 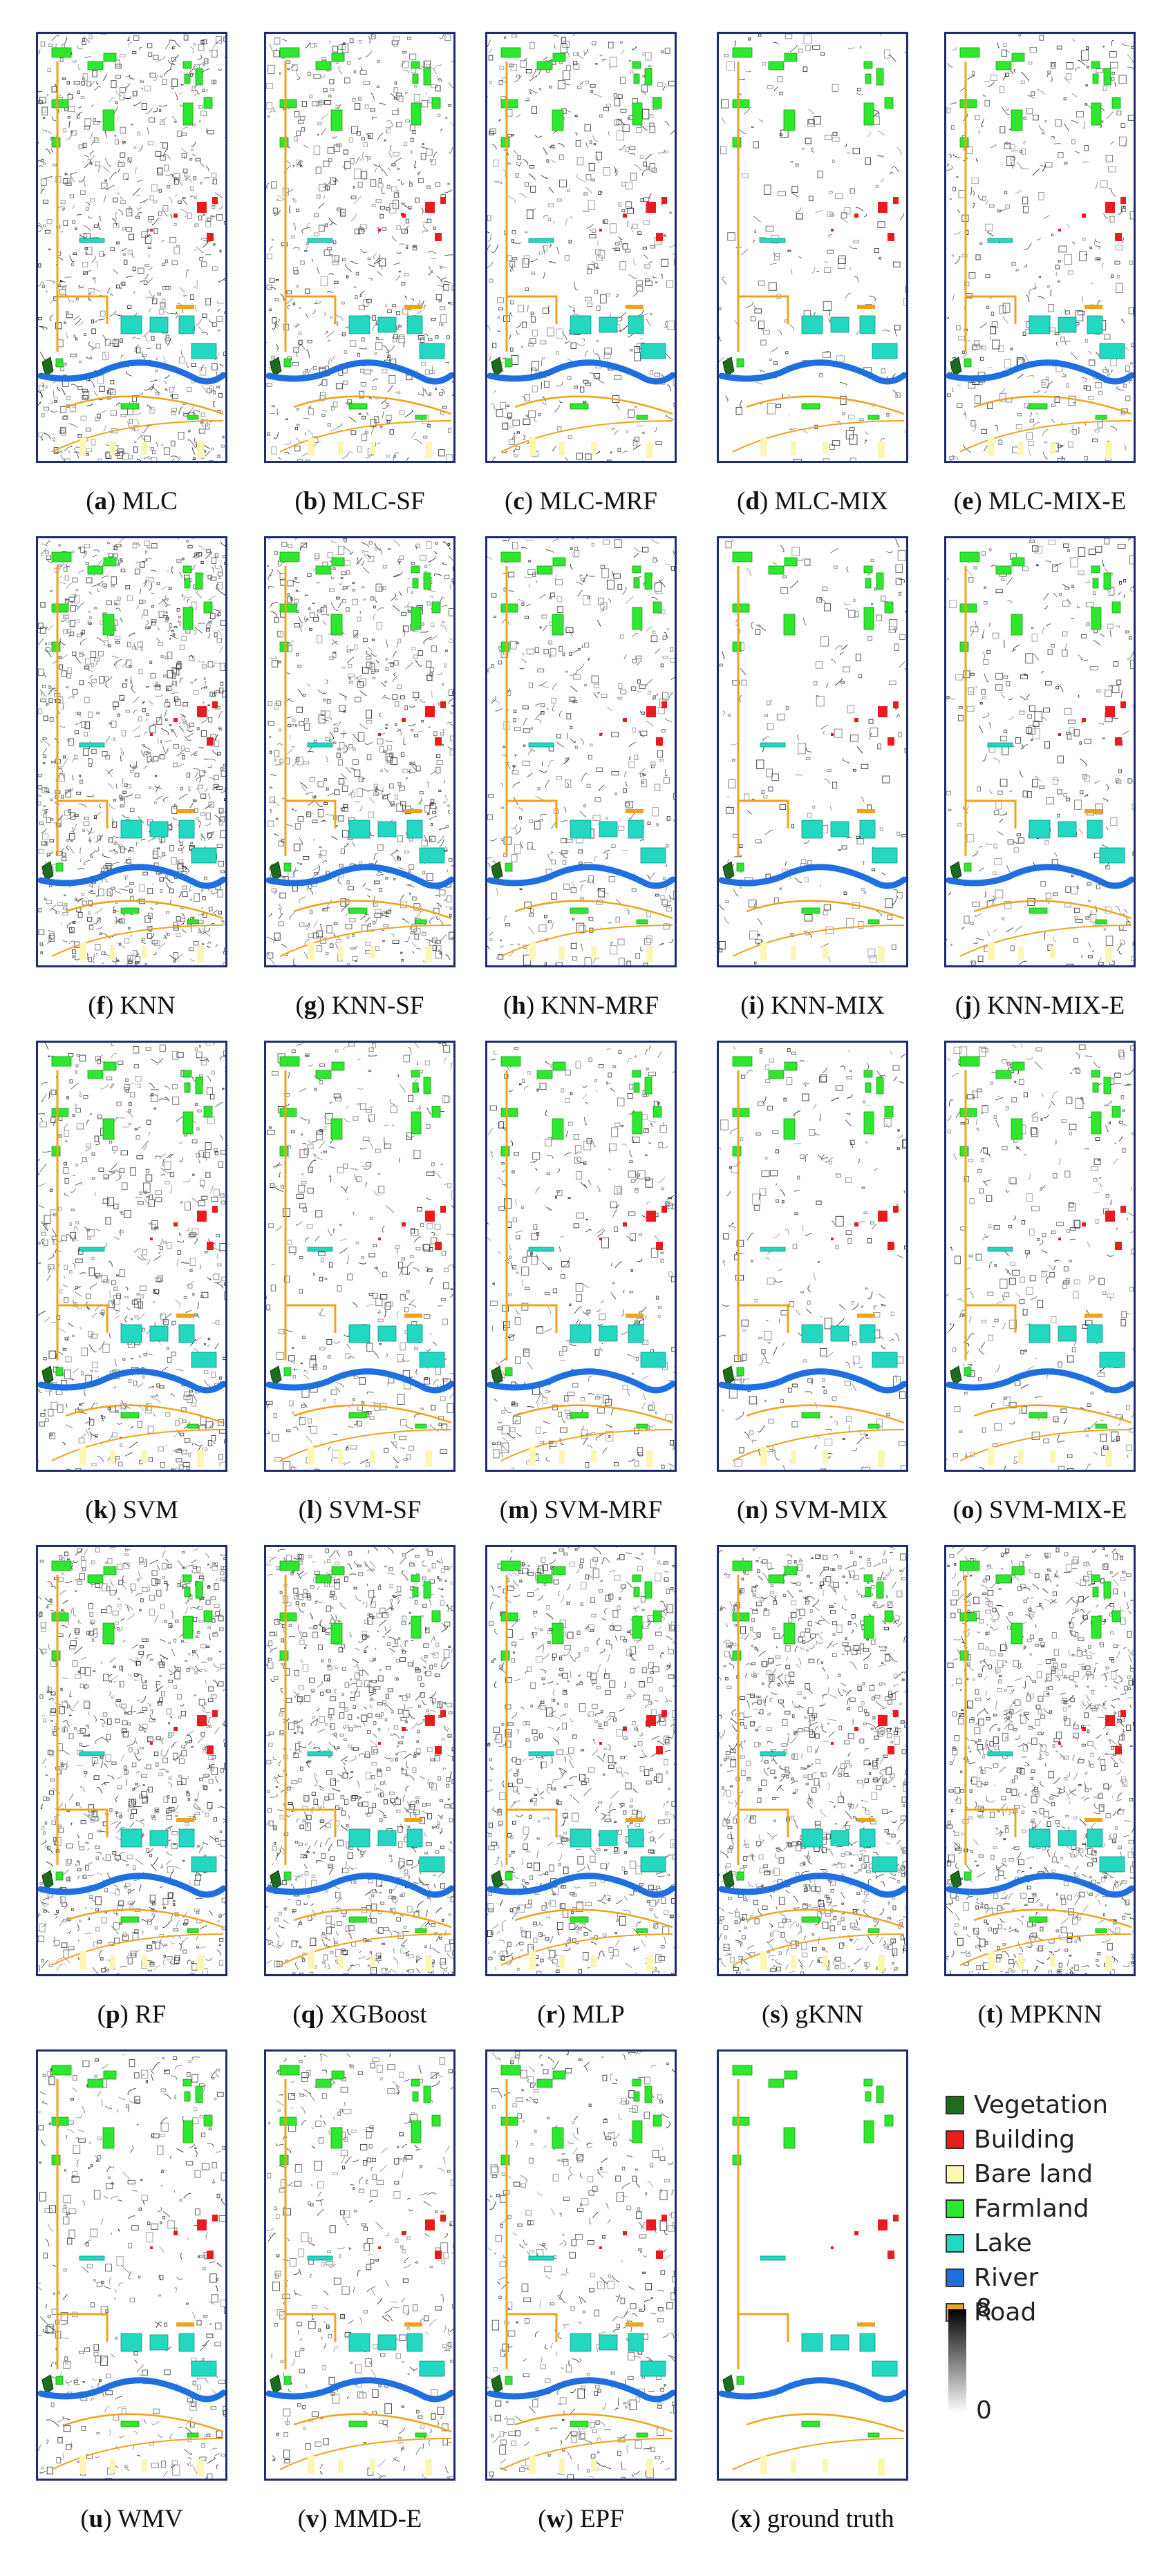 I want to click on panel-letter: g, so click(x=310, y=1006).